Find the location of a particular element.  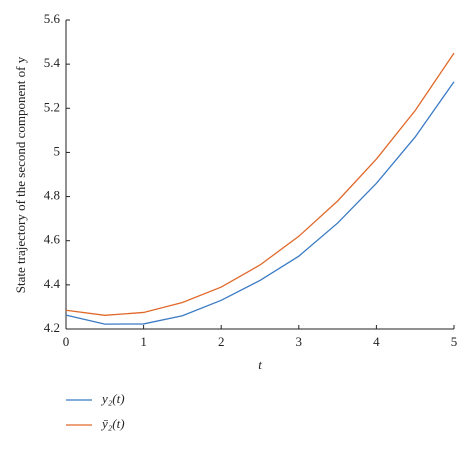

y-tick-label: 4.4 is located at coordinates (52, 283).